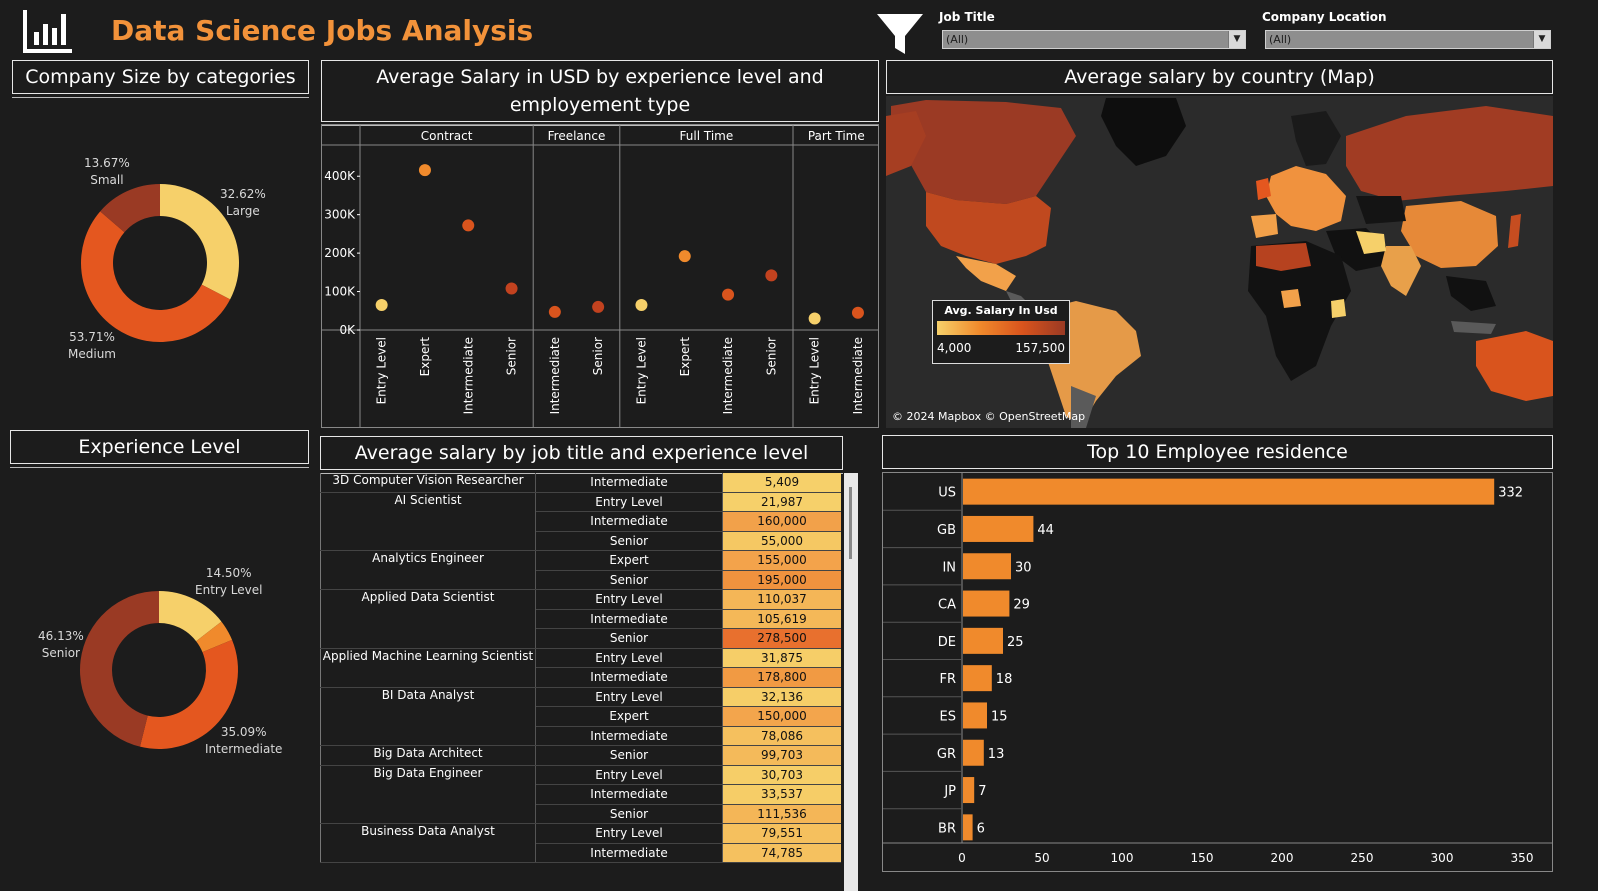  Describe the element at coordinates (340, 176) in the screenshot. I see `y-tick-label: 400K` at that location.